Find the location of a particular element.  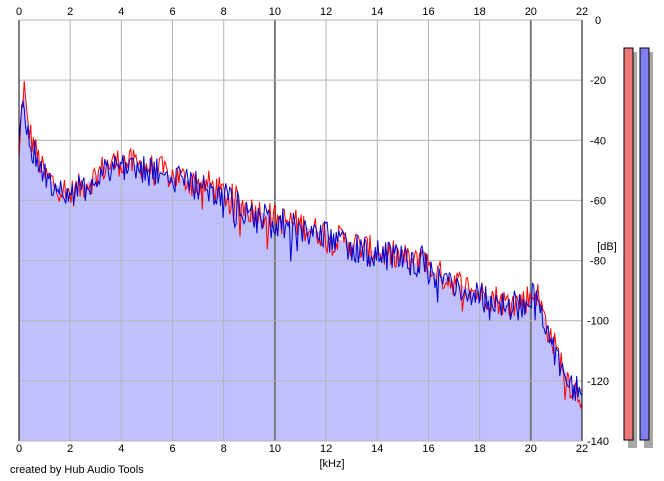

y-tick-label: -80 is located at coordinates (598, 262).